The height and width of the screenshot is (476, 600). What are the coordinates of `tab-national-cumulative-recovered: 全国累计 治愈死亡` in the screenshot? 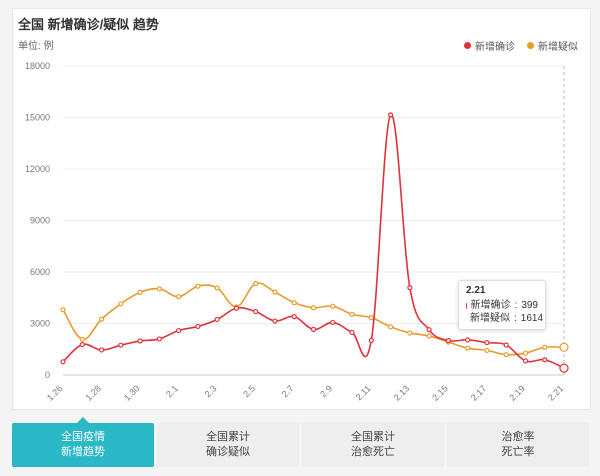 It's located at (373, 445).